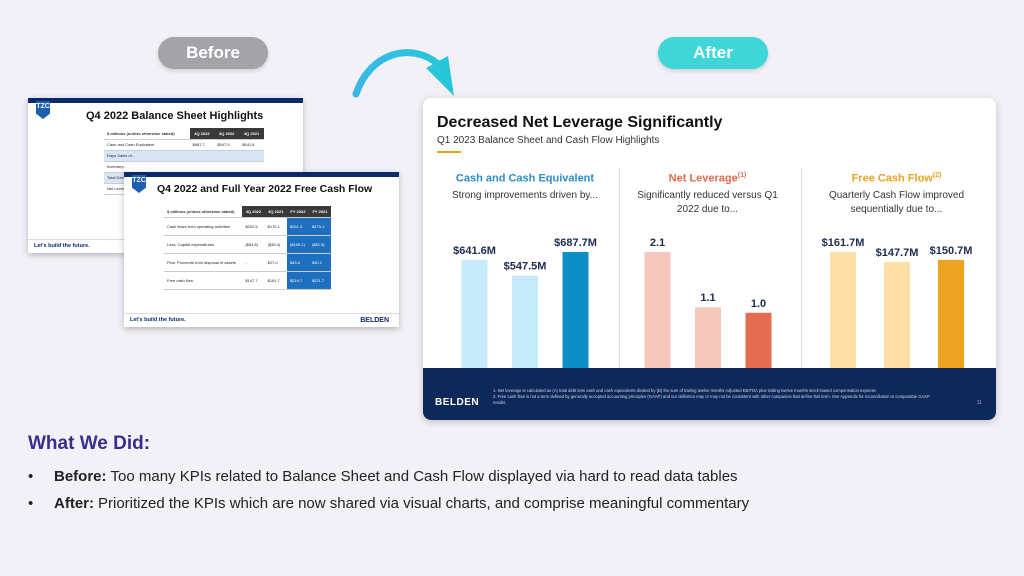 The height and width of the screenshot is (576, 1024). I want to click on slide-footer: Let's build the future., so click(261, 320).